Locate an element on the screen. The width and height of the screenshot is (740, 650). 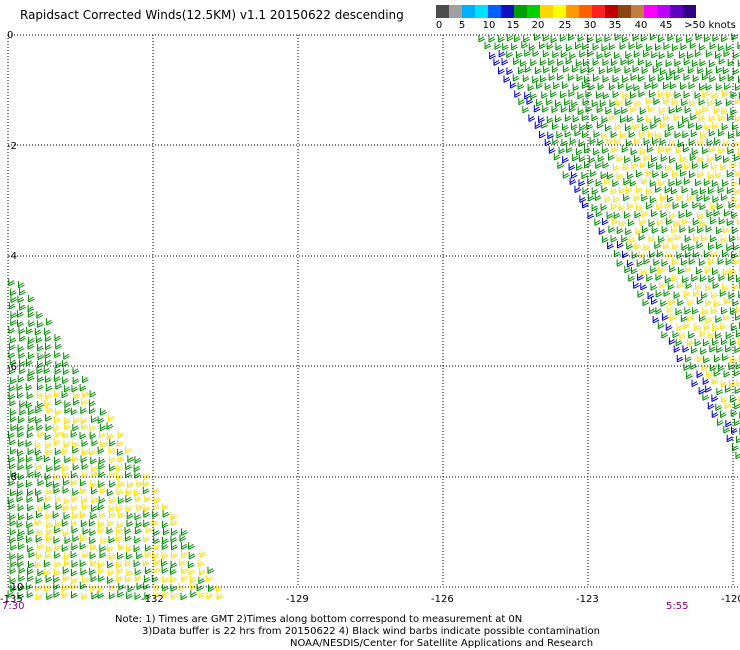
colorbar-label: 0 is located at coordinates (439, 25).